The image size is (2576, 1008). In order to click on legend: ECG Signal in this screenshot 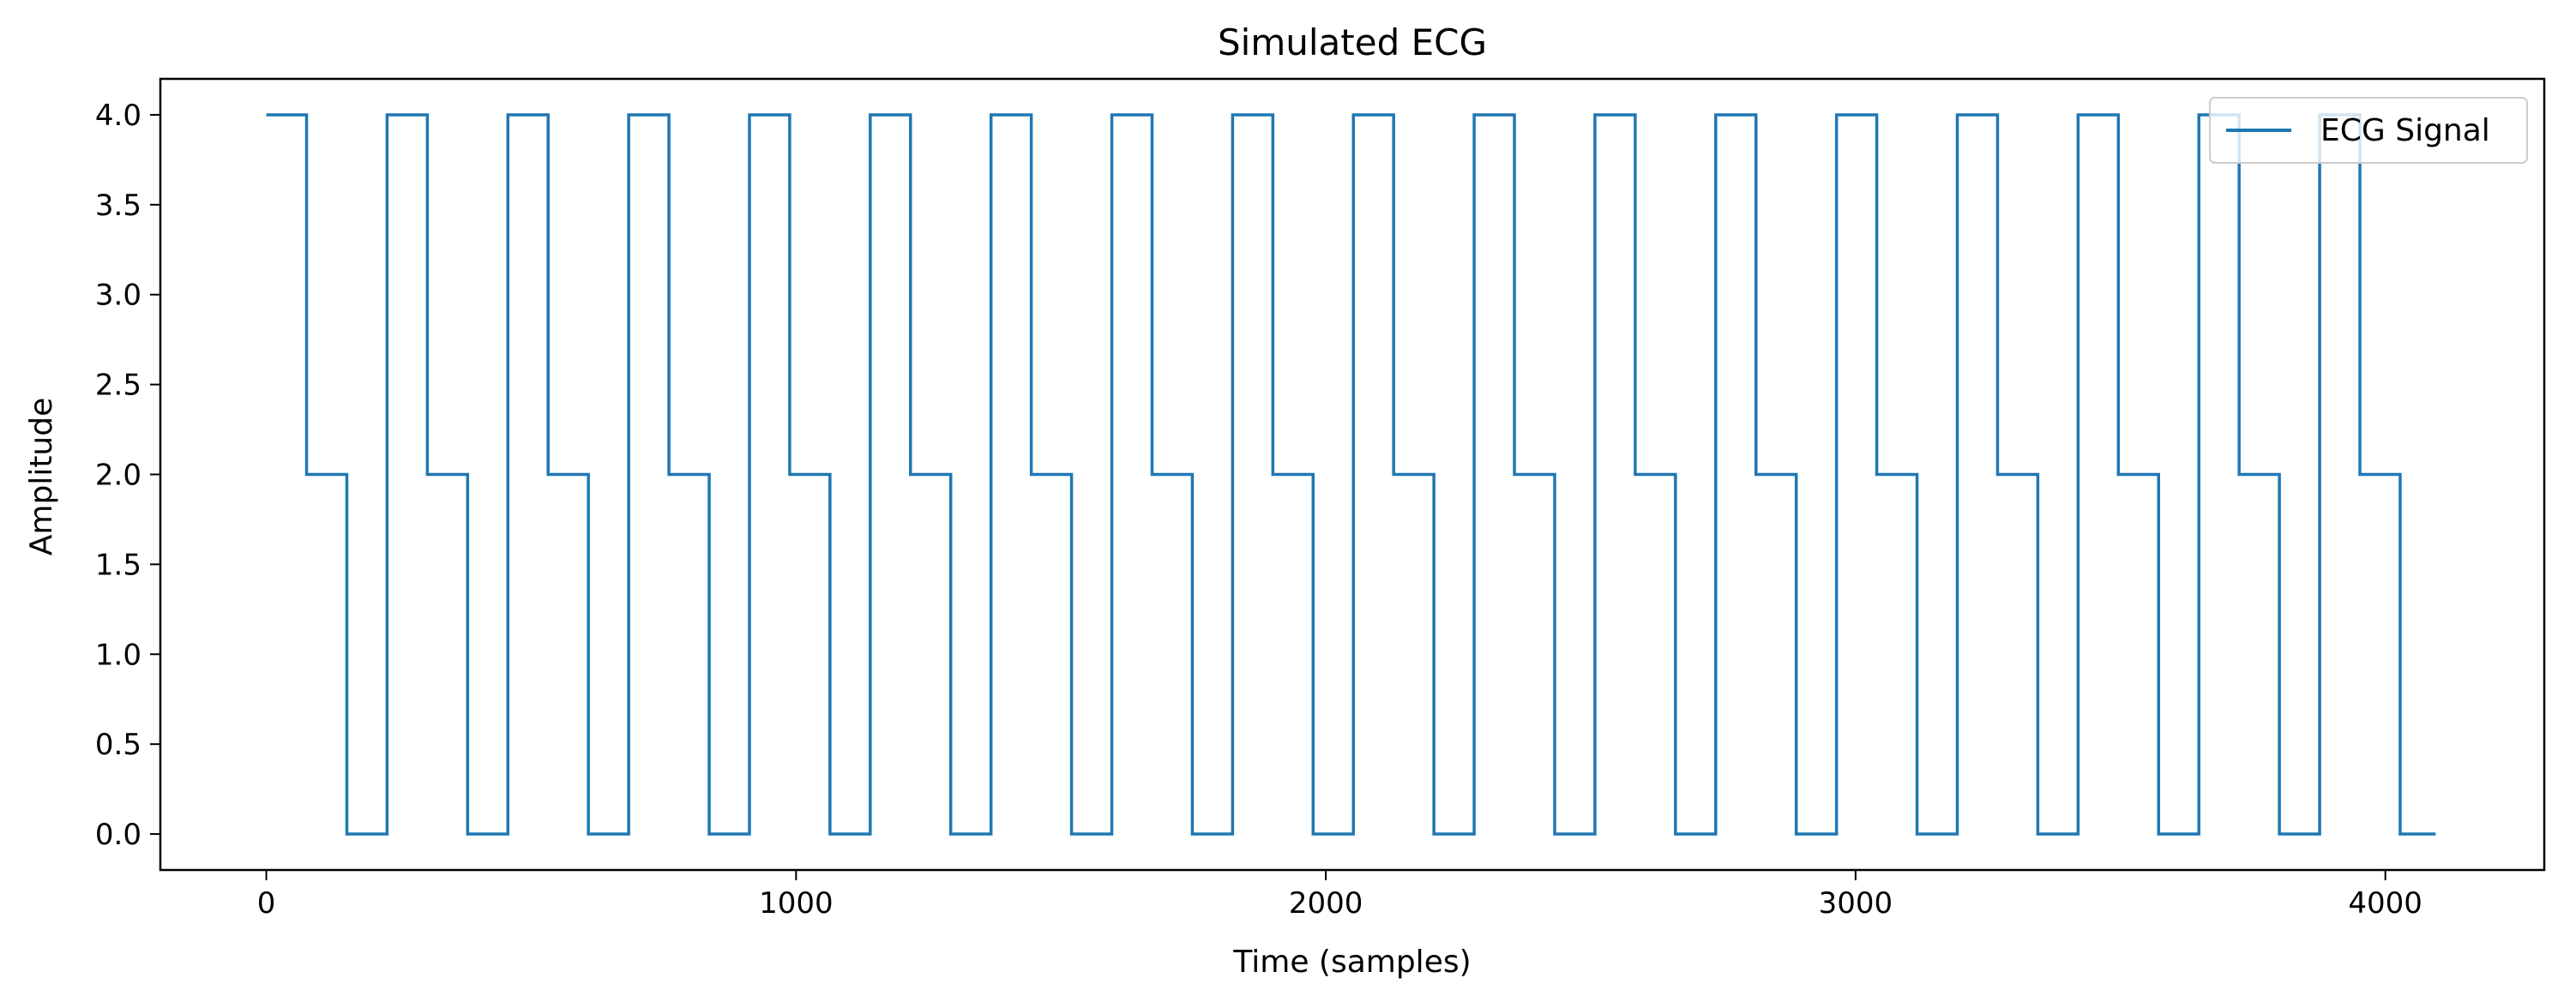, I will do `click(2368, 130)`.